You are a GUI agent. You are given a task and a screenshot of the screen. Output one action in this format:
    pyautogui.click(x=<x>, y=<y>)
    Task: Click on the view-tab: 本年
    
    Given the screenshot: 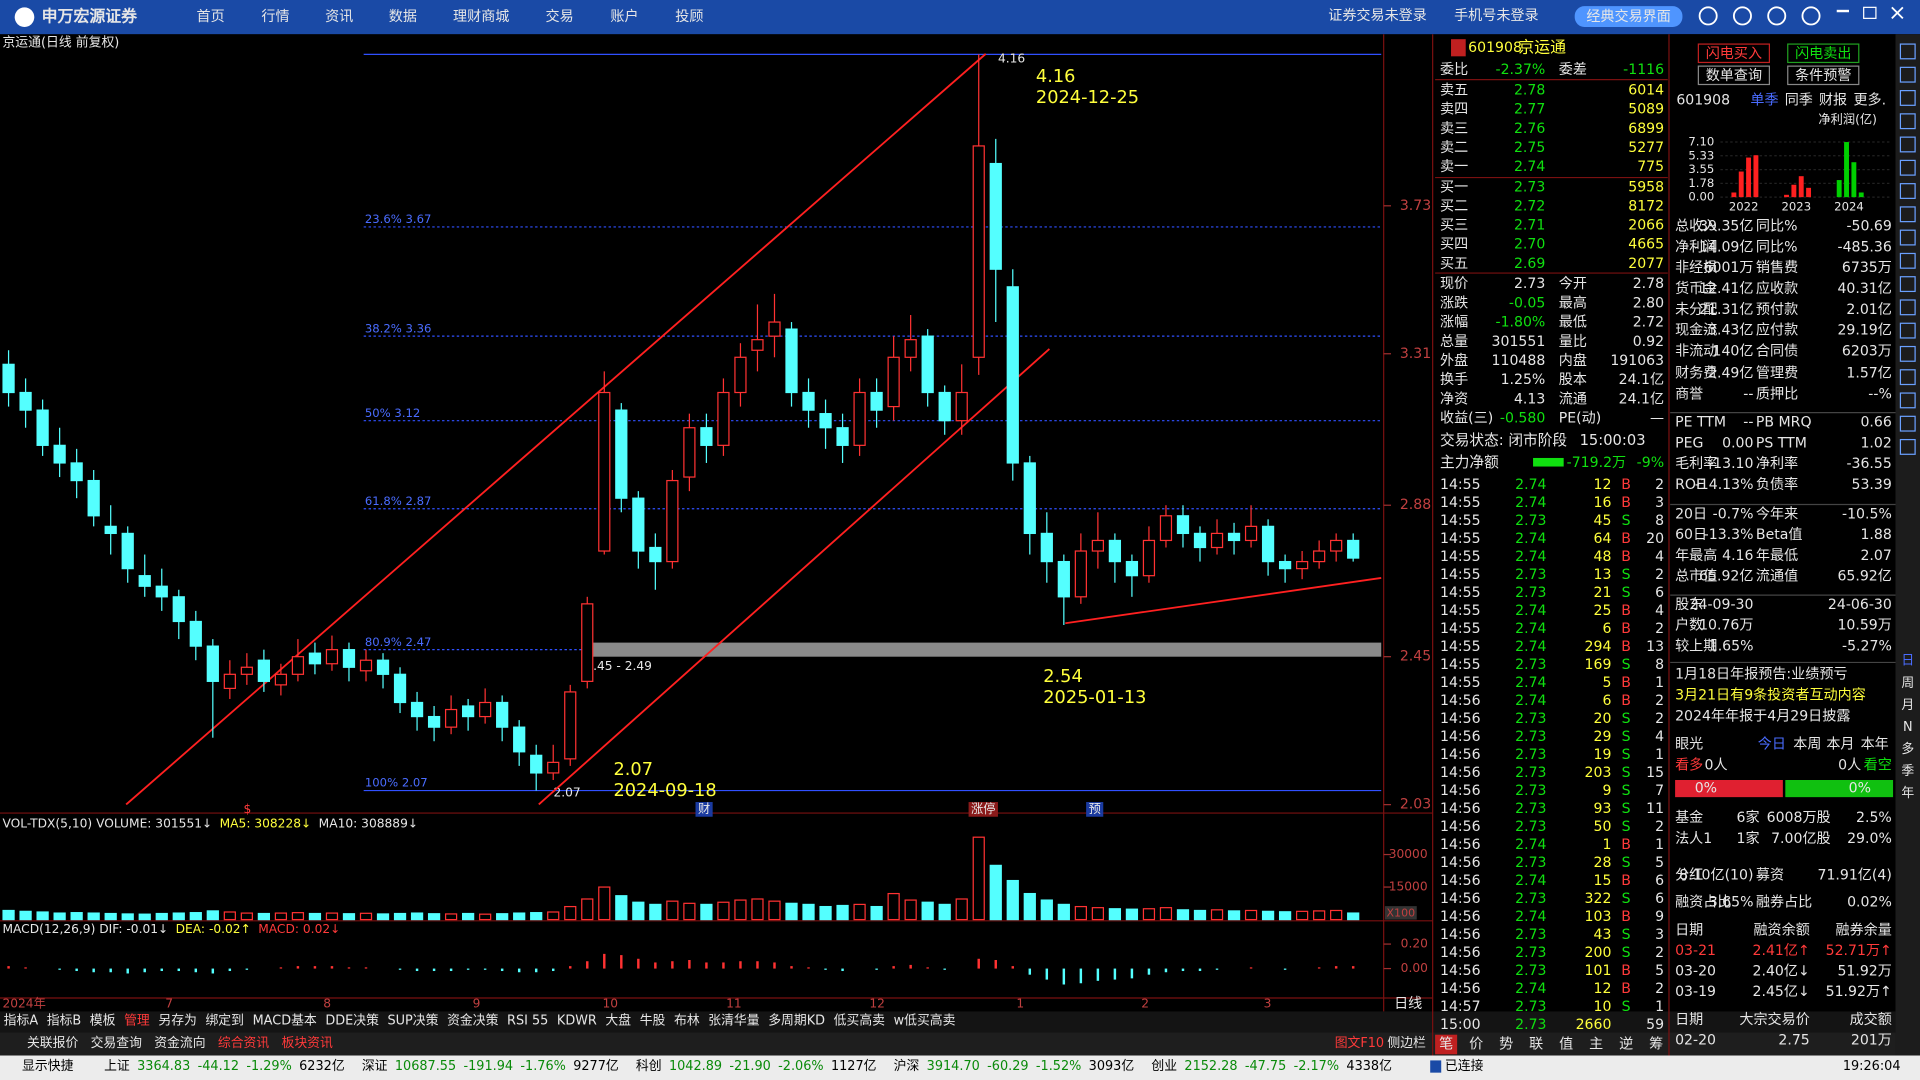 What is the action you would take?
    pyautogui.click(x=1875, y=744)
    